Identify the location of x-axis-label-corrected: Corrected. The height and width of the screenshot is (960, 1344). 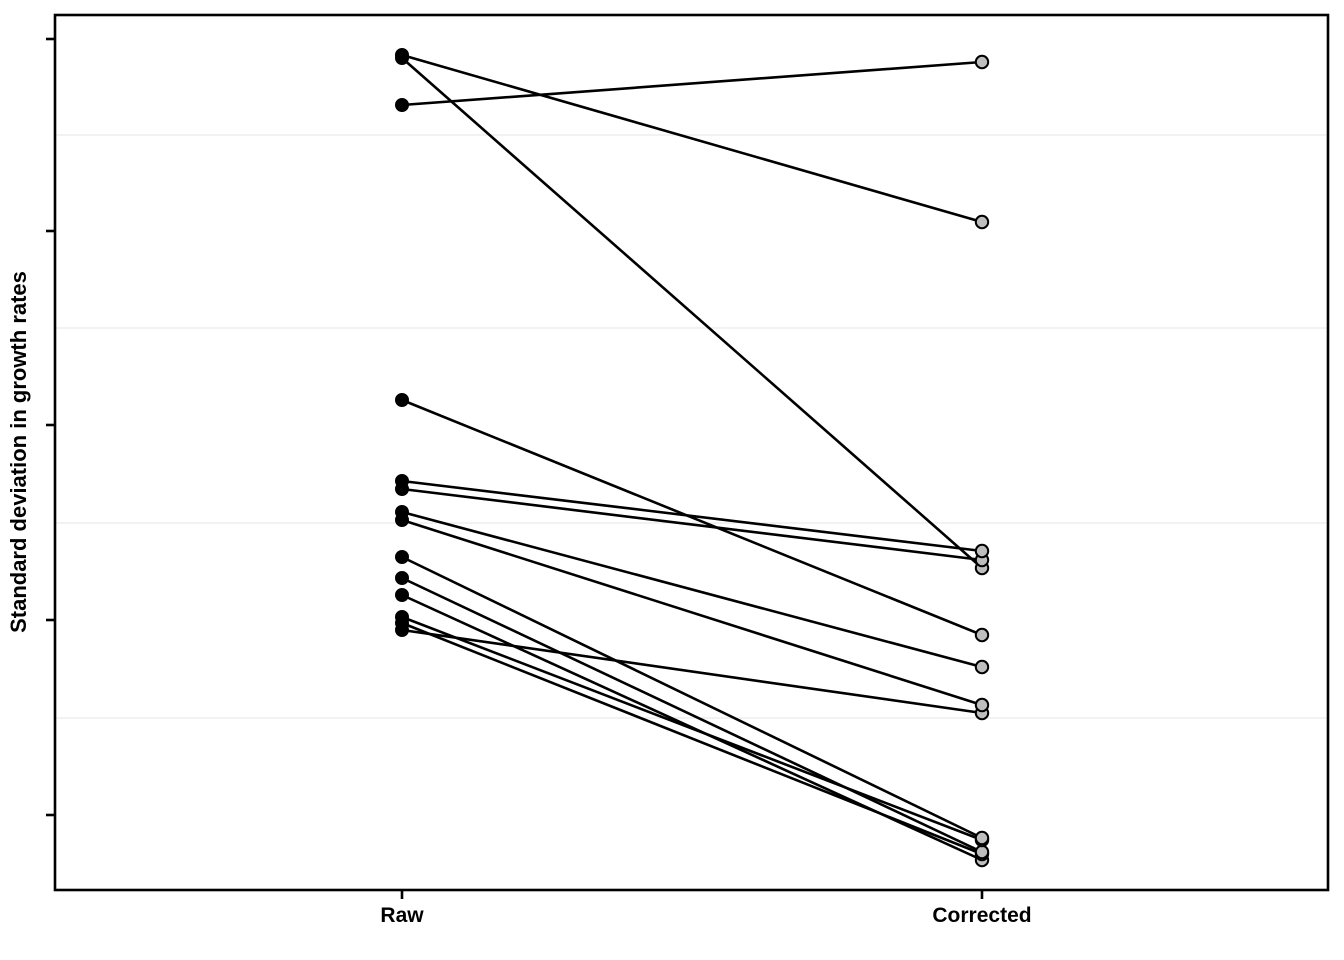
(981, 915).